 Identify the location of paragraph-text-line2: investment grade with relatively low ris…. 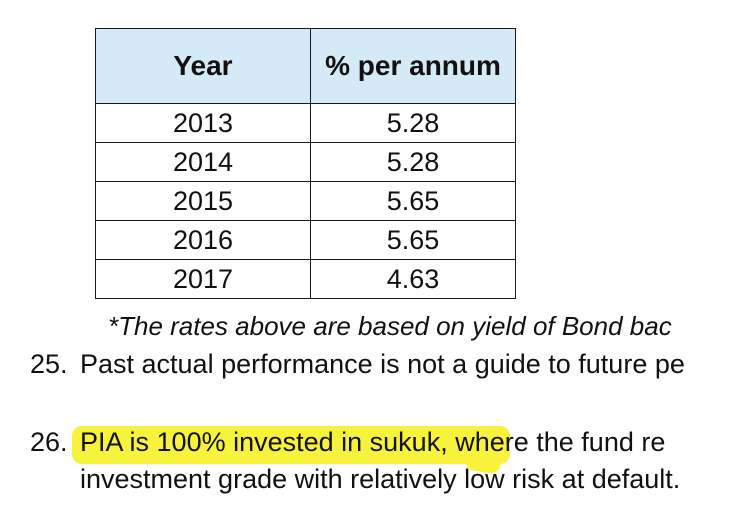
(380, 479).